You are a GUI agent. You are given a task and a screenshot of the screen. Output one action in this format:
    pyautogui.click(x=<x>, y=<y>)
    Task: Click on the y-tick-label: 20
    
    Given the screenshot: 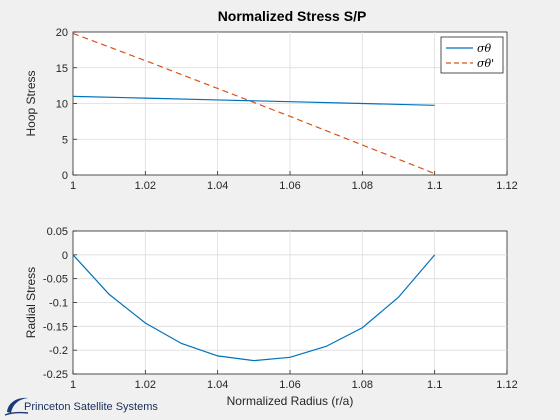 What is the action you would take?
    pyautogui.click(x=62, y=33)
    